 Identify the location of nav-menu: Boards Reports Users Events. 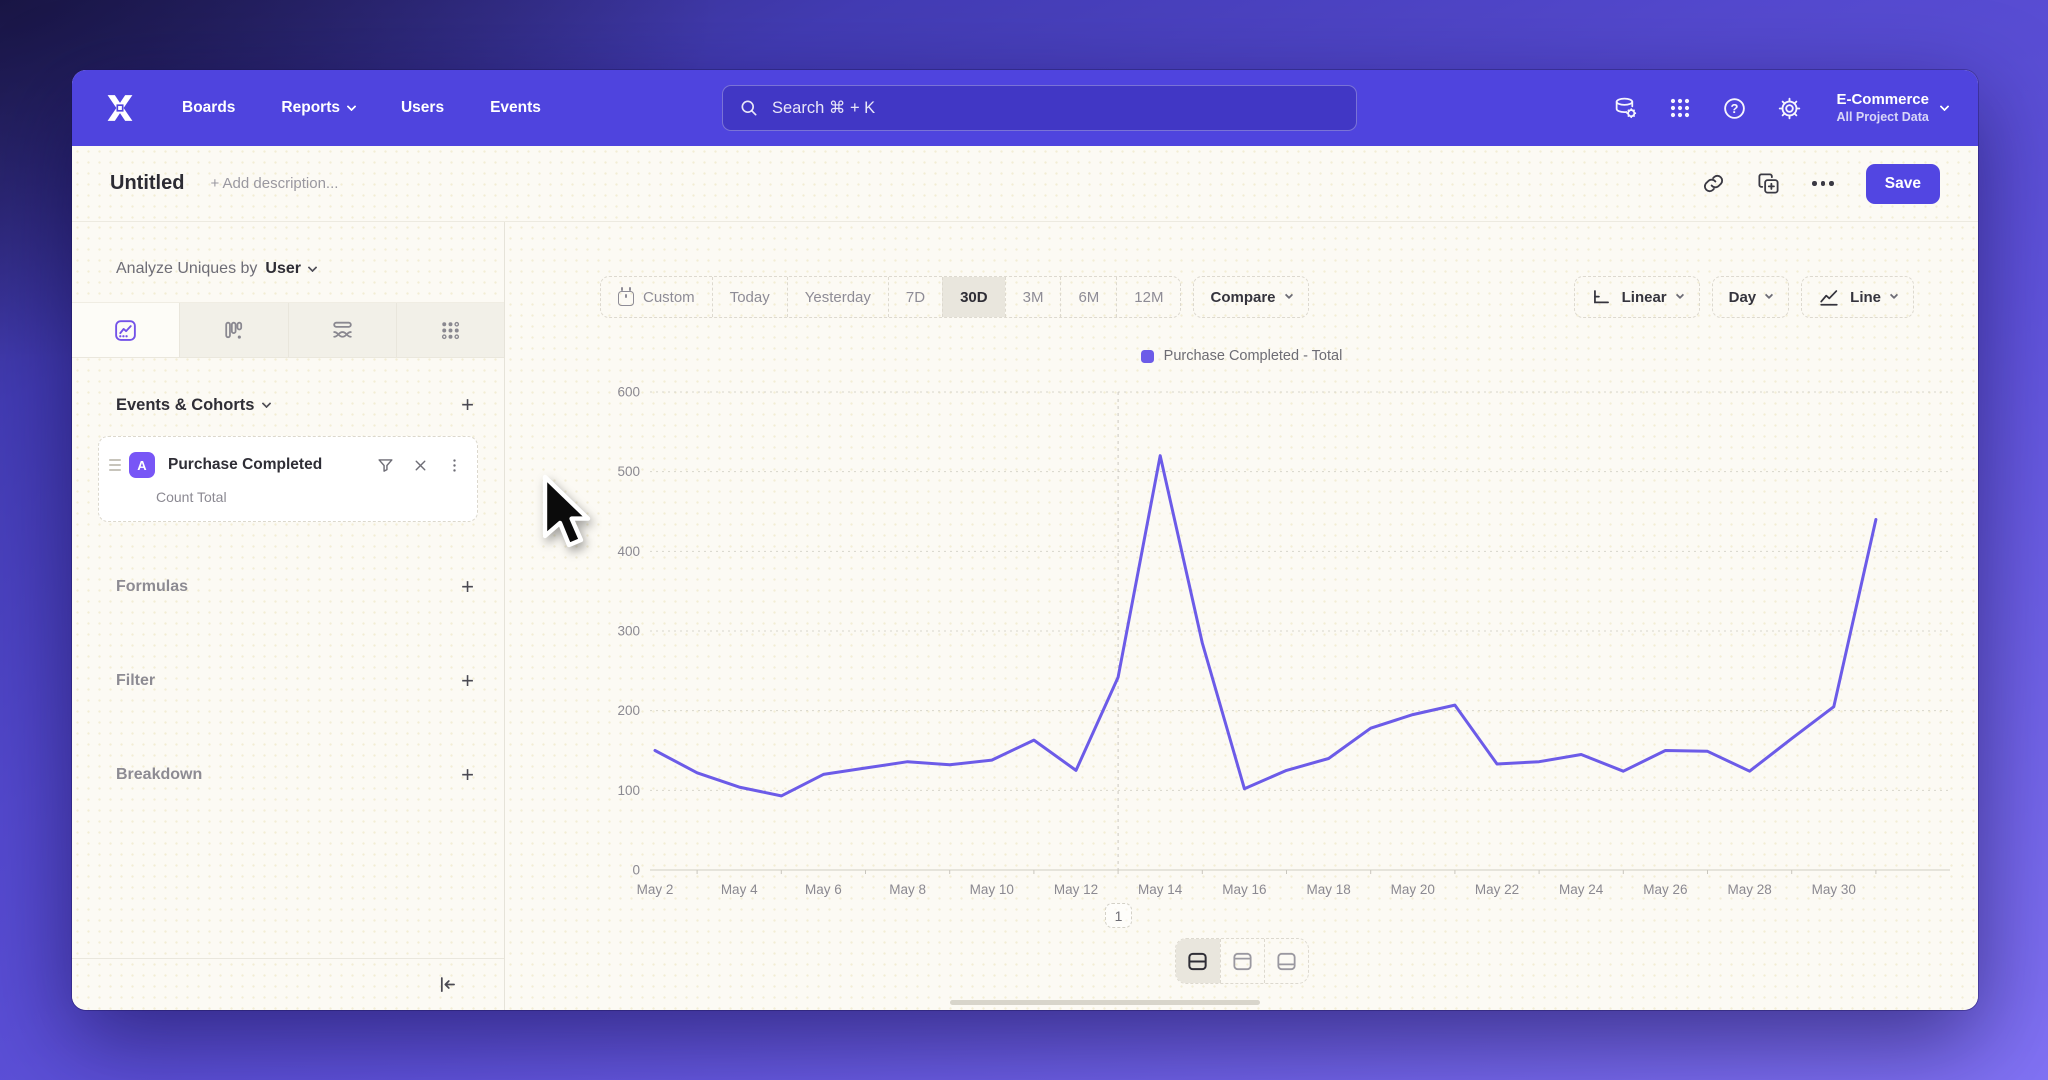
(361, 108).